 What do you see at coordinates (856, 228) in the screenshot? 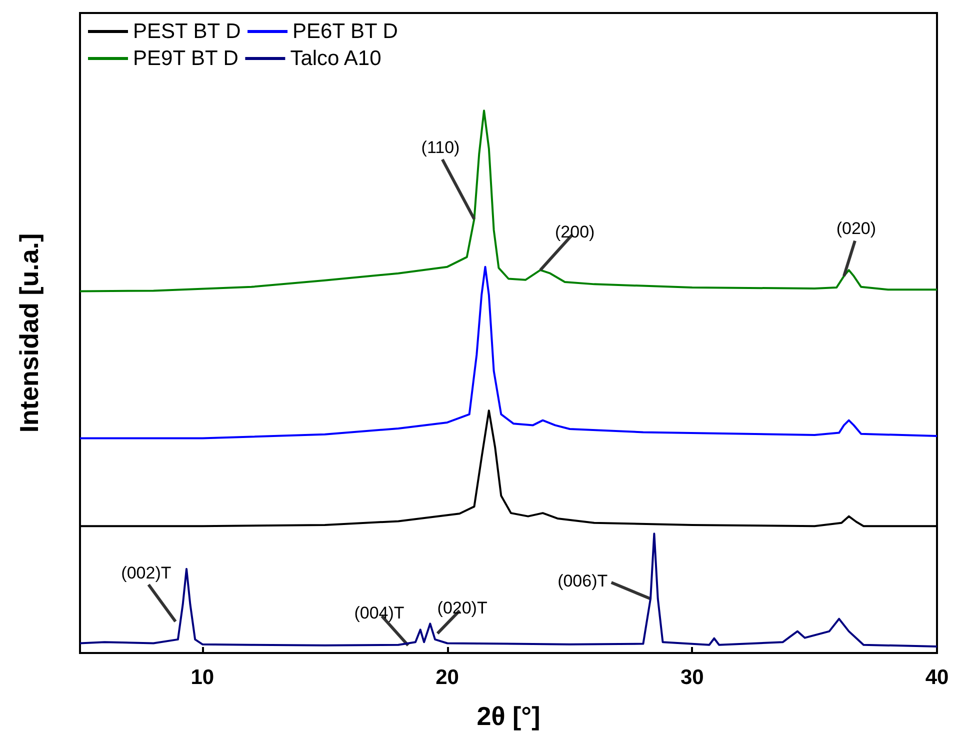
I see `annotation: (020)` at bounding box center [856, 228].